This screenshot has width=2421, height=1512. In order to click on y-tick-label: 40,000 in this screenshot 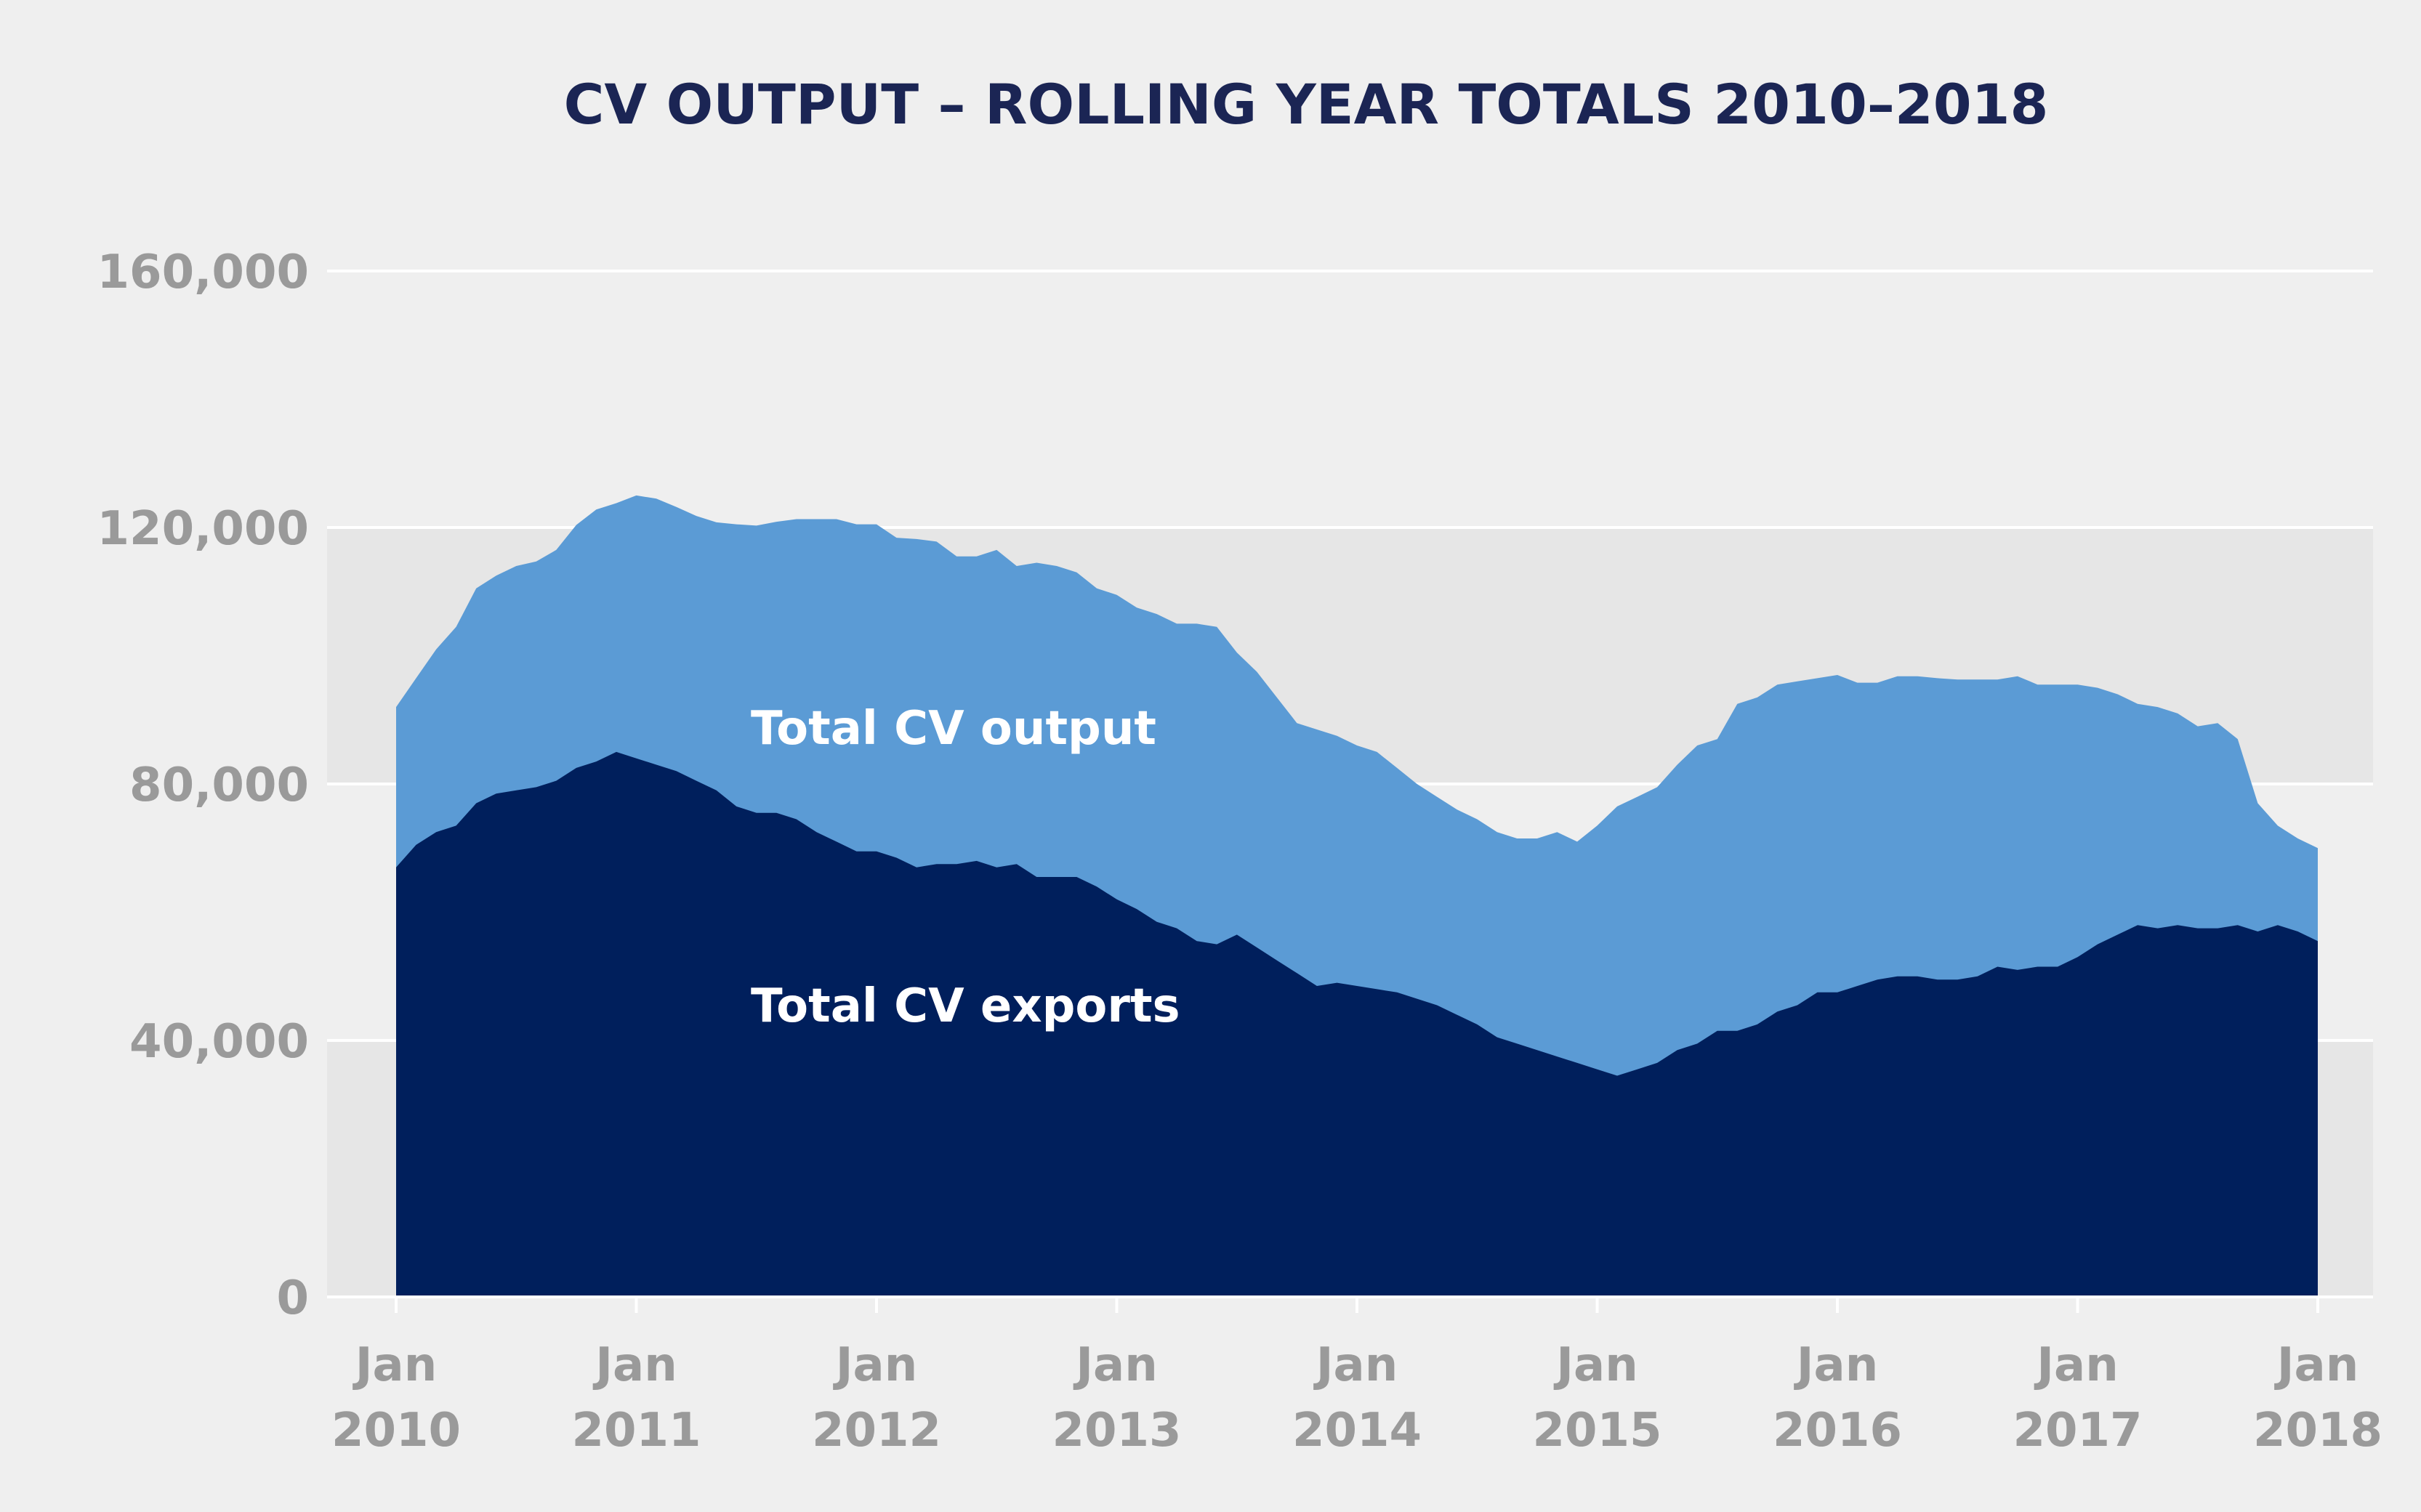, I will do `click(219, 1042)`.